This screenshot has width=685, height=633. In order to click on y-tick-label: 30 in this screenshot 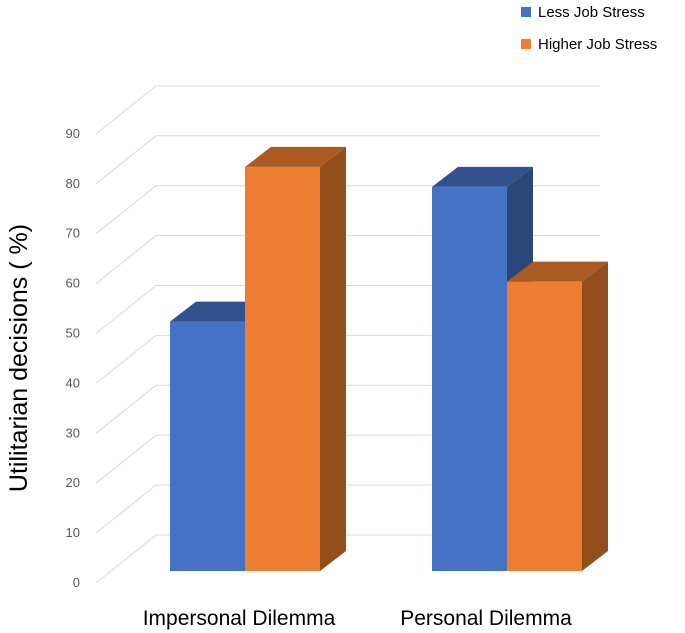, I will do `click(73, 432)`.